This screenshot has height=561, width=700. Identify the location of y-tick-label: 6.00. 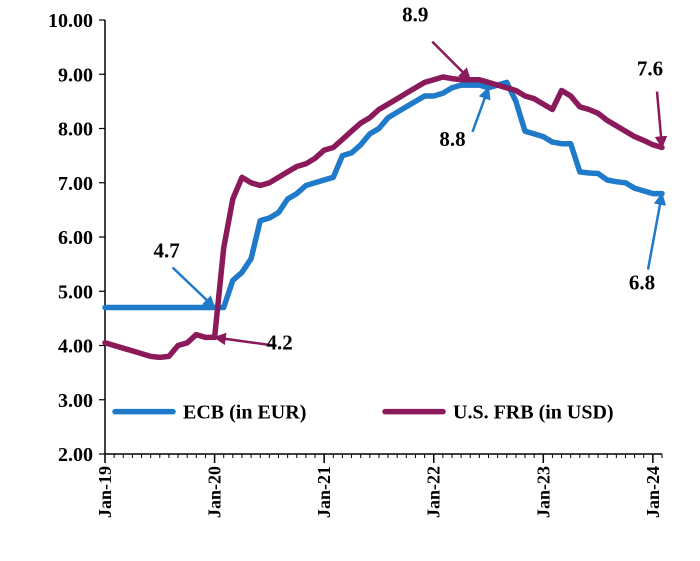
(75, 238).